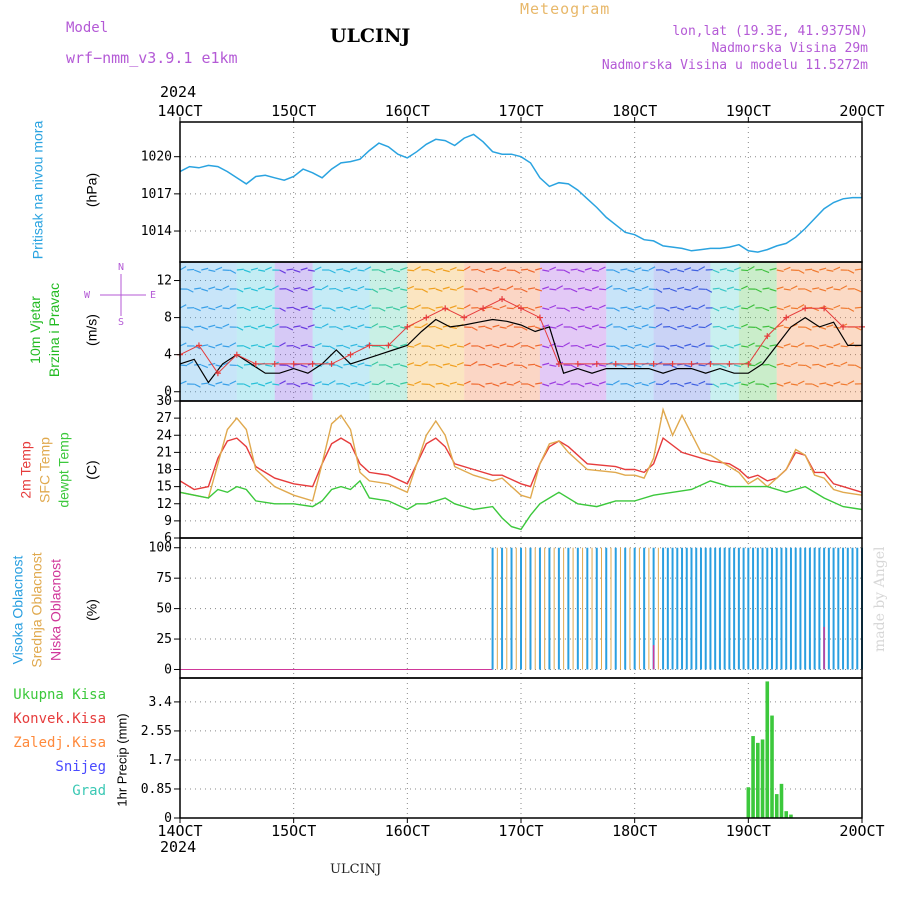 Image resolution: width=900 pixels, height=900 pixels. Describe the element at coordinates (178, 847) in the screenshot. I see `year-bottom: 2024` at that location.